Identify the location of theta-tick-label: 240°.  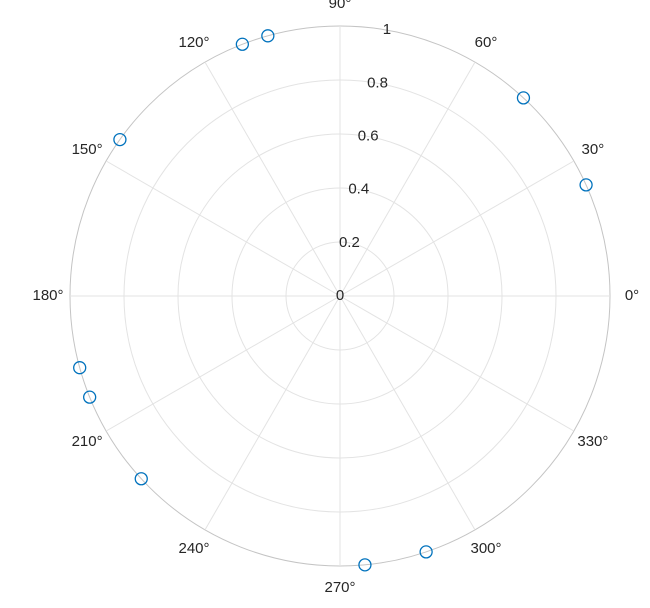
(193, 548).